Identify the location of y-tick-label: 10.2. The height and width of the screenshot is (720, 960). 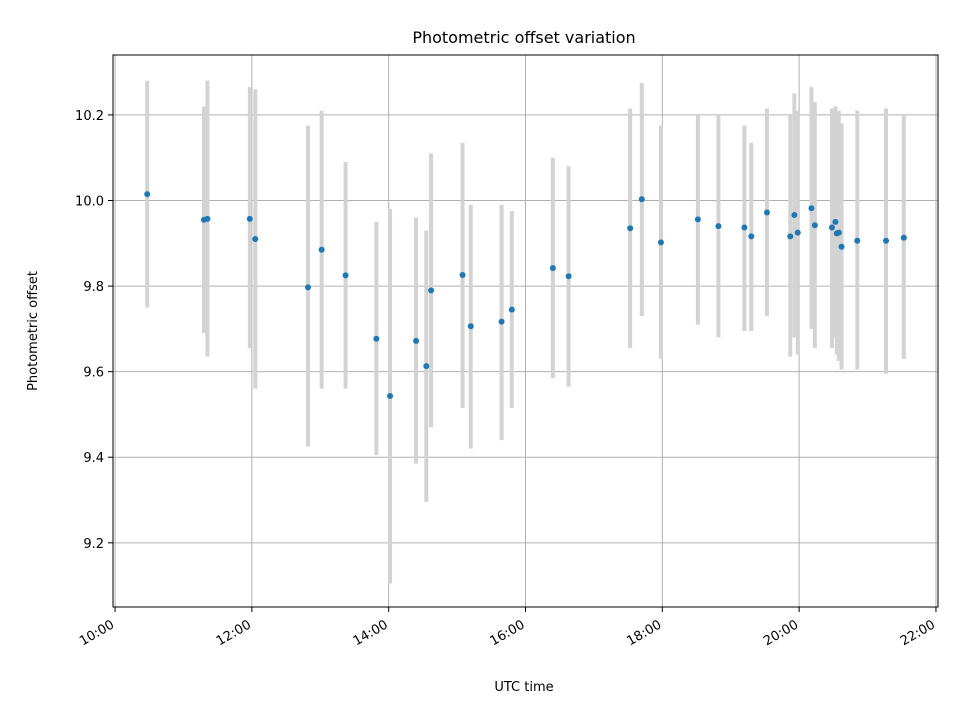
(89, 116).